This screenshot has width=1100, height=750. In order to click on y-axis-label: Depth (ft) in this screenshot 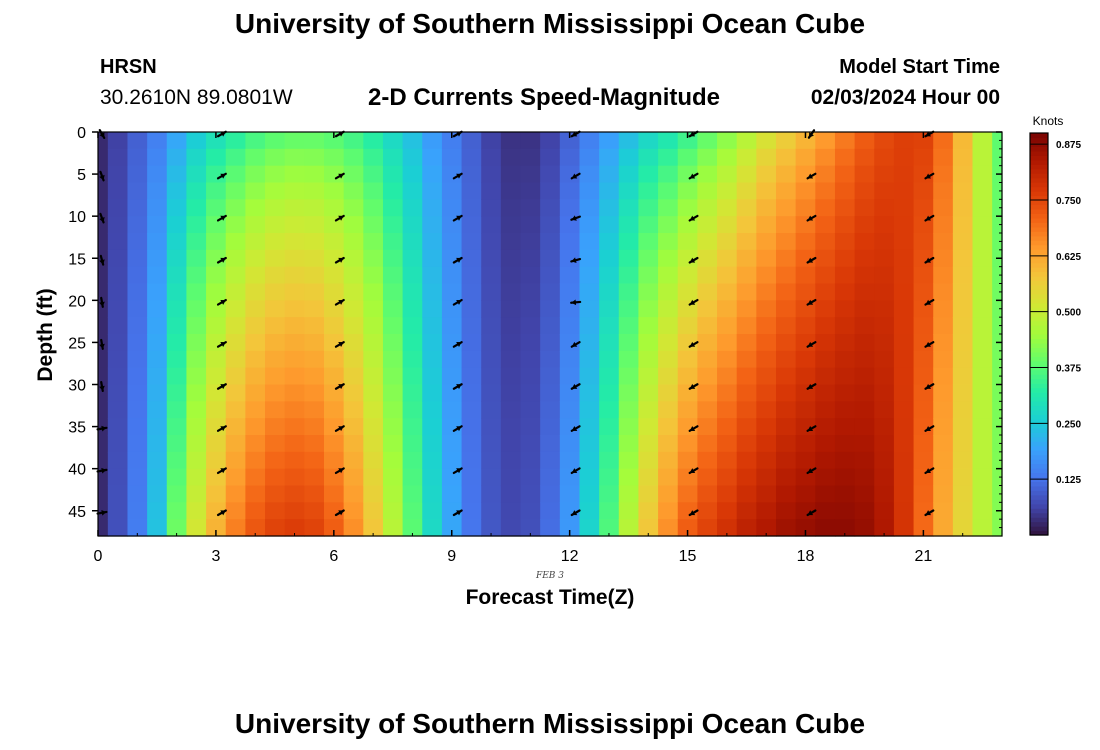, I will do `click(45, 334)`.